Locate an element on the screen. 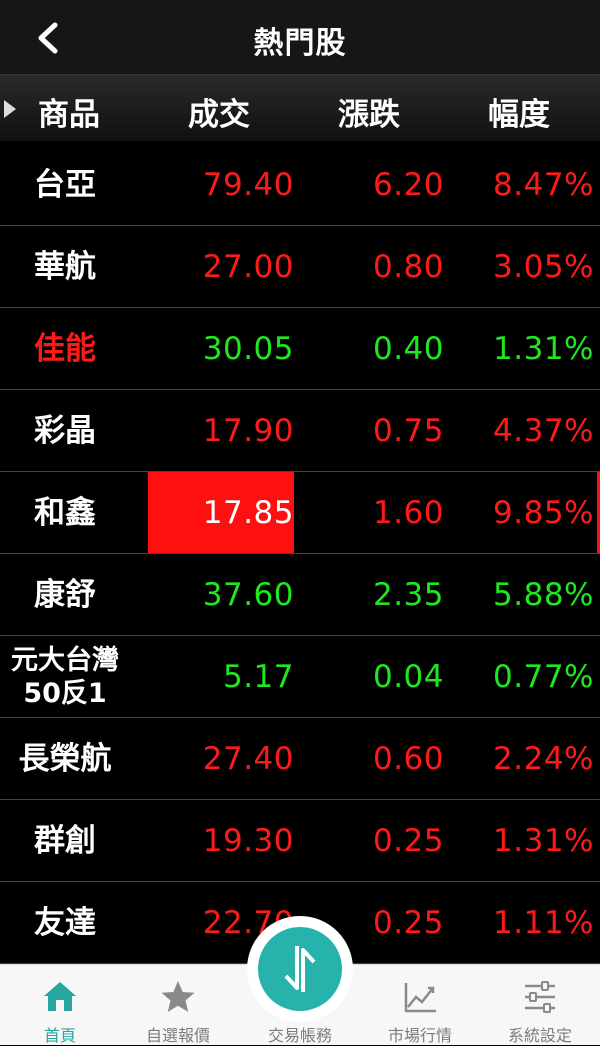  stock-change: 2.35 is located at coordinates (408, 594).